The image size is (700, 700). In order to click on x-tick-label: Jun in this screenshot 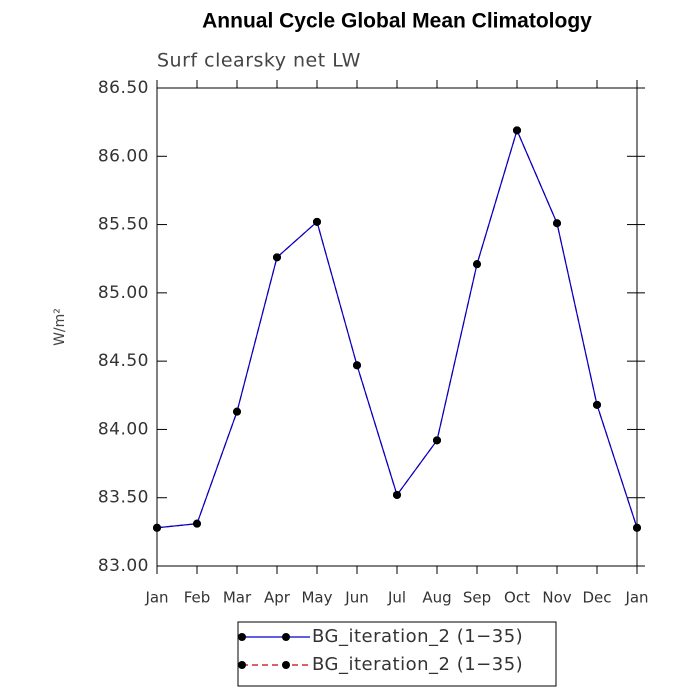, I will do `click(356, 598)`.